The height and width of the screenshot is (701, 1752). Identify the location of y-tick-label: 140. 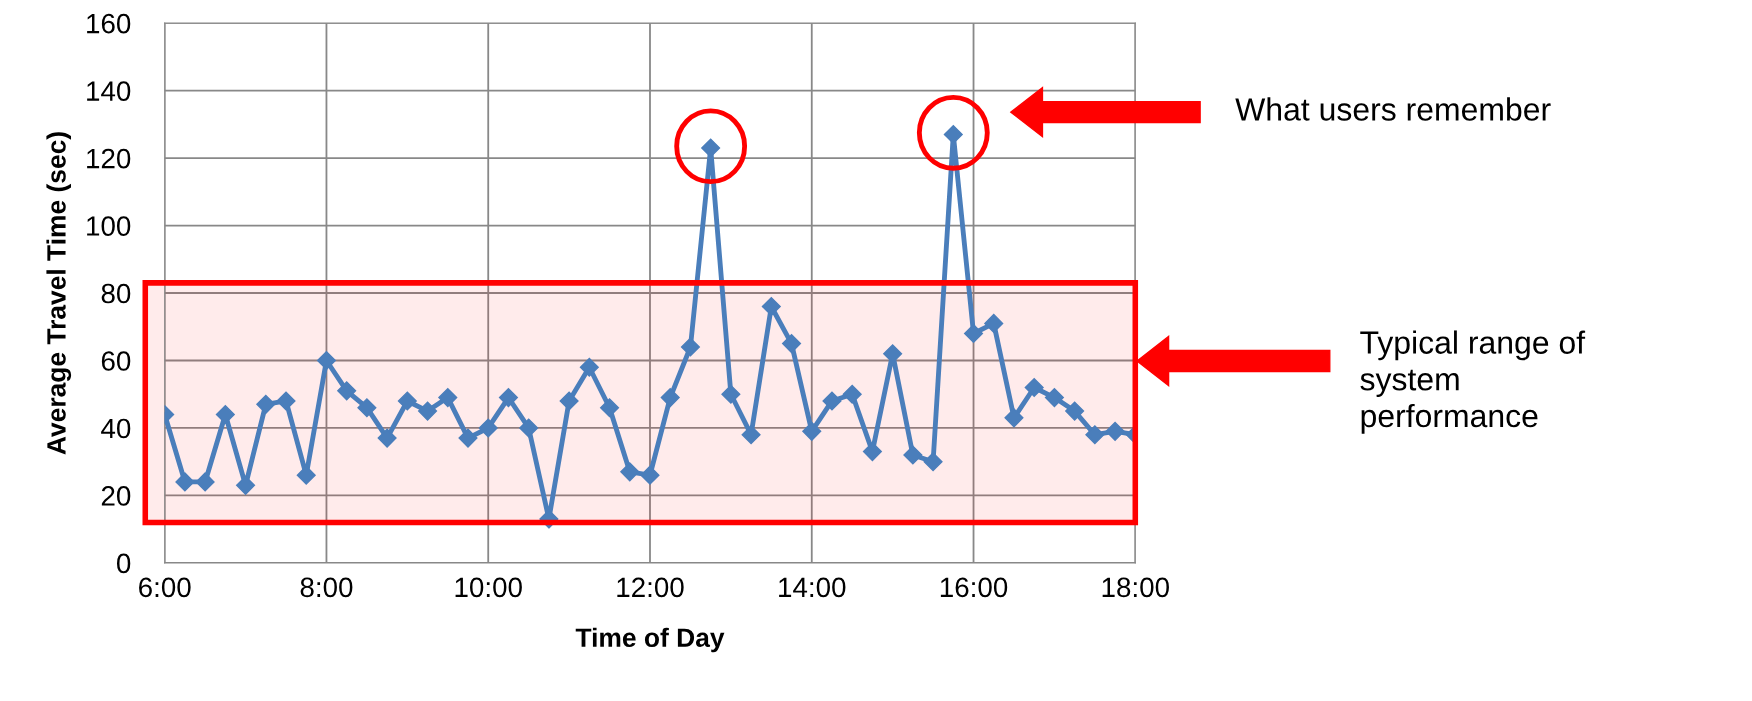
(109, 91).